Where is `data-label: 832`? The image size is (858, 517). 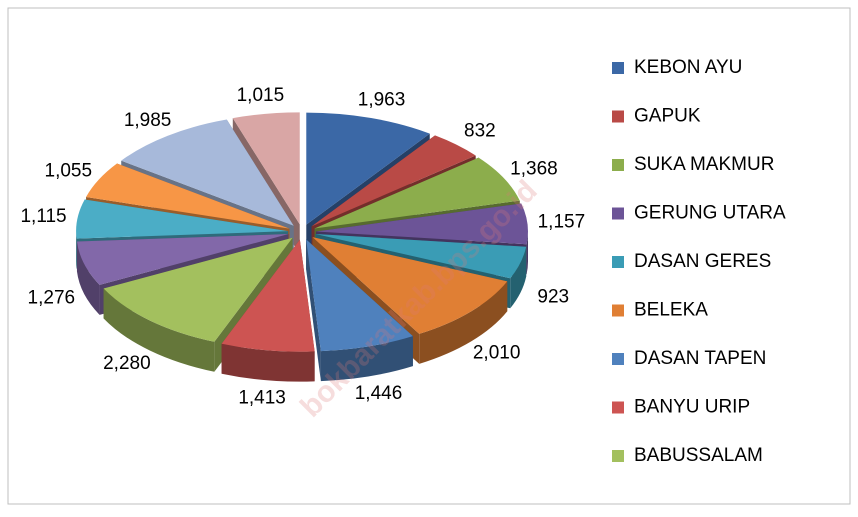
data-label: 832 is located at coordinates (480, 130).